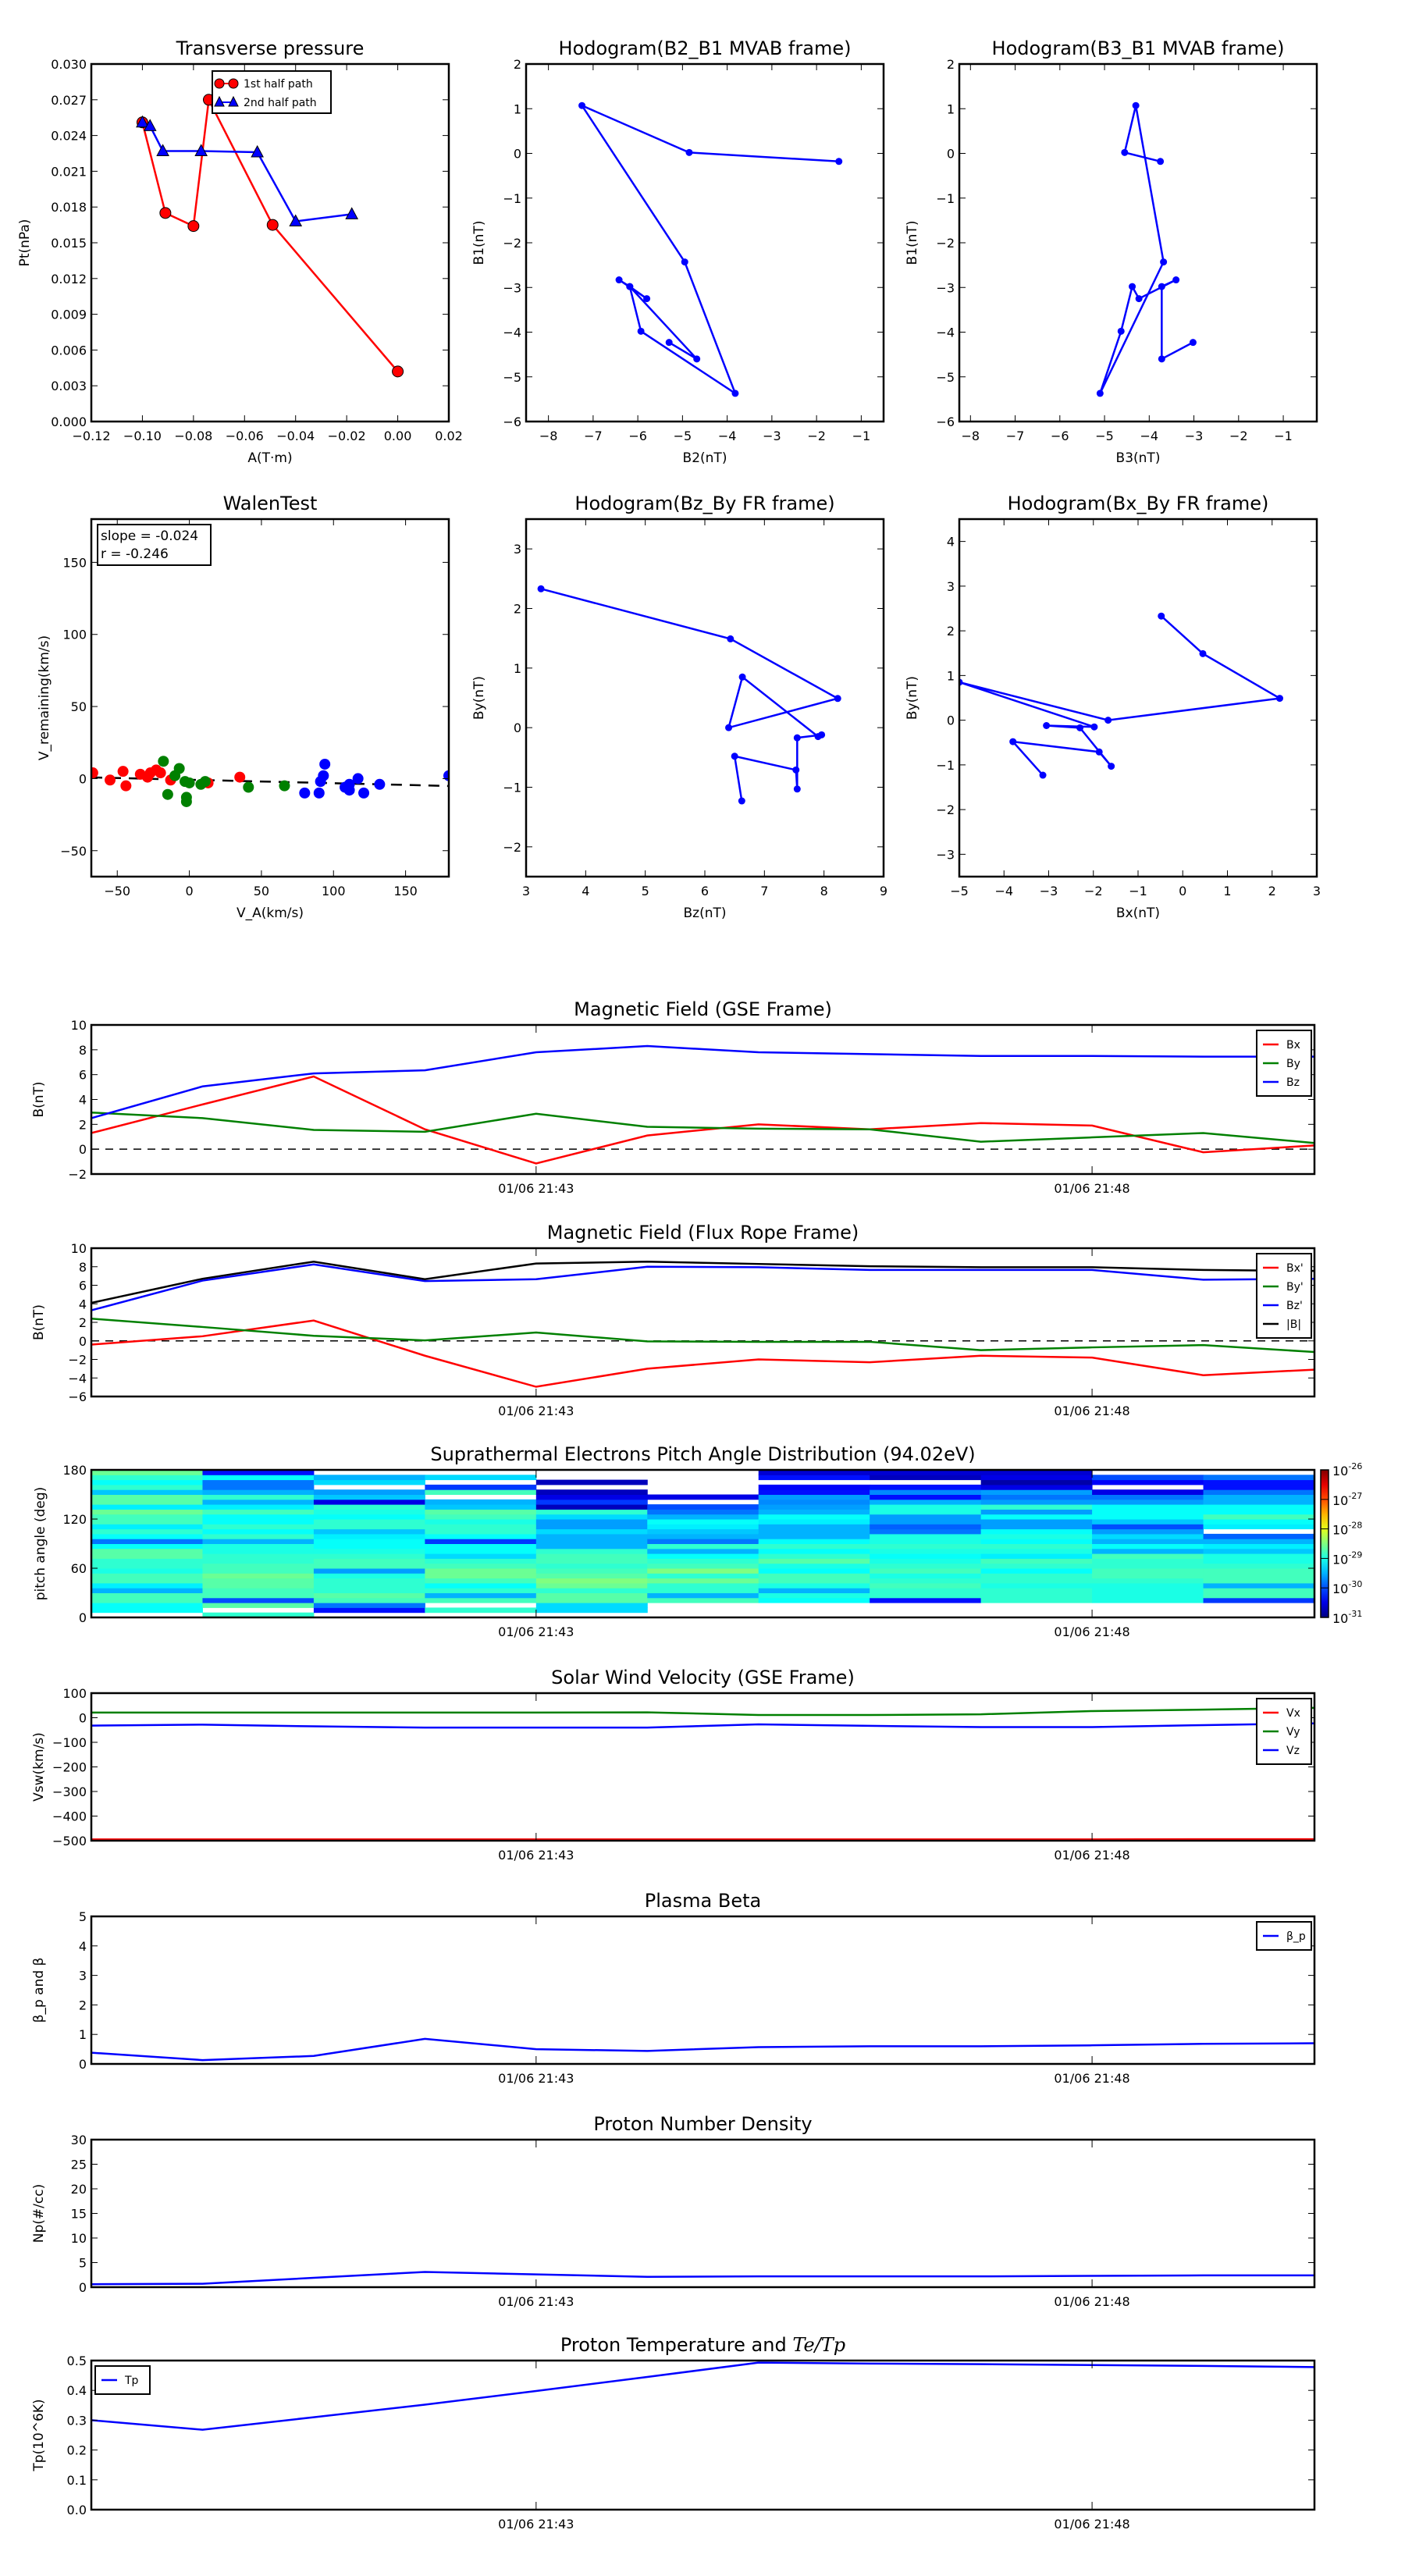 This screenshot has height=2576, width=1405. Describe the element at coordinates (1227, 891) in the screenshot. I see `hodogram_bx_by-xtick-label: 1` at that location.